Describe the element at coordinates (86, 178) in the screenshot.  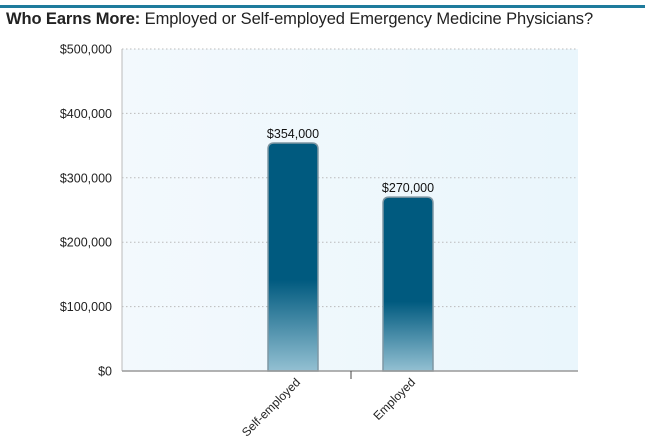
I see `y-tick-label: $300,000` at that location.